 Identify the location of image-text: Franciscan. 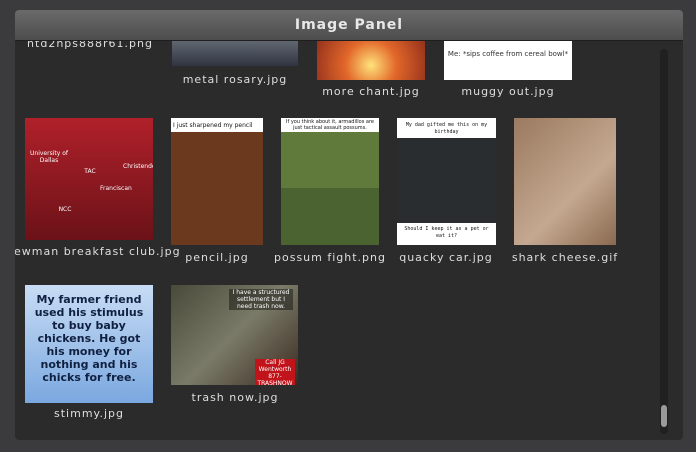
(116, 188).